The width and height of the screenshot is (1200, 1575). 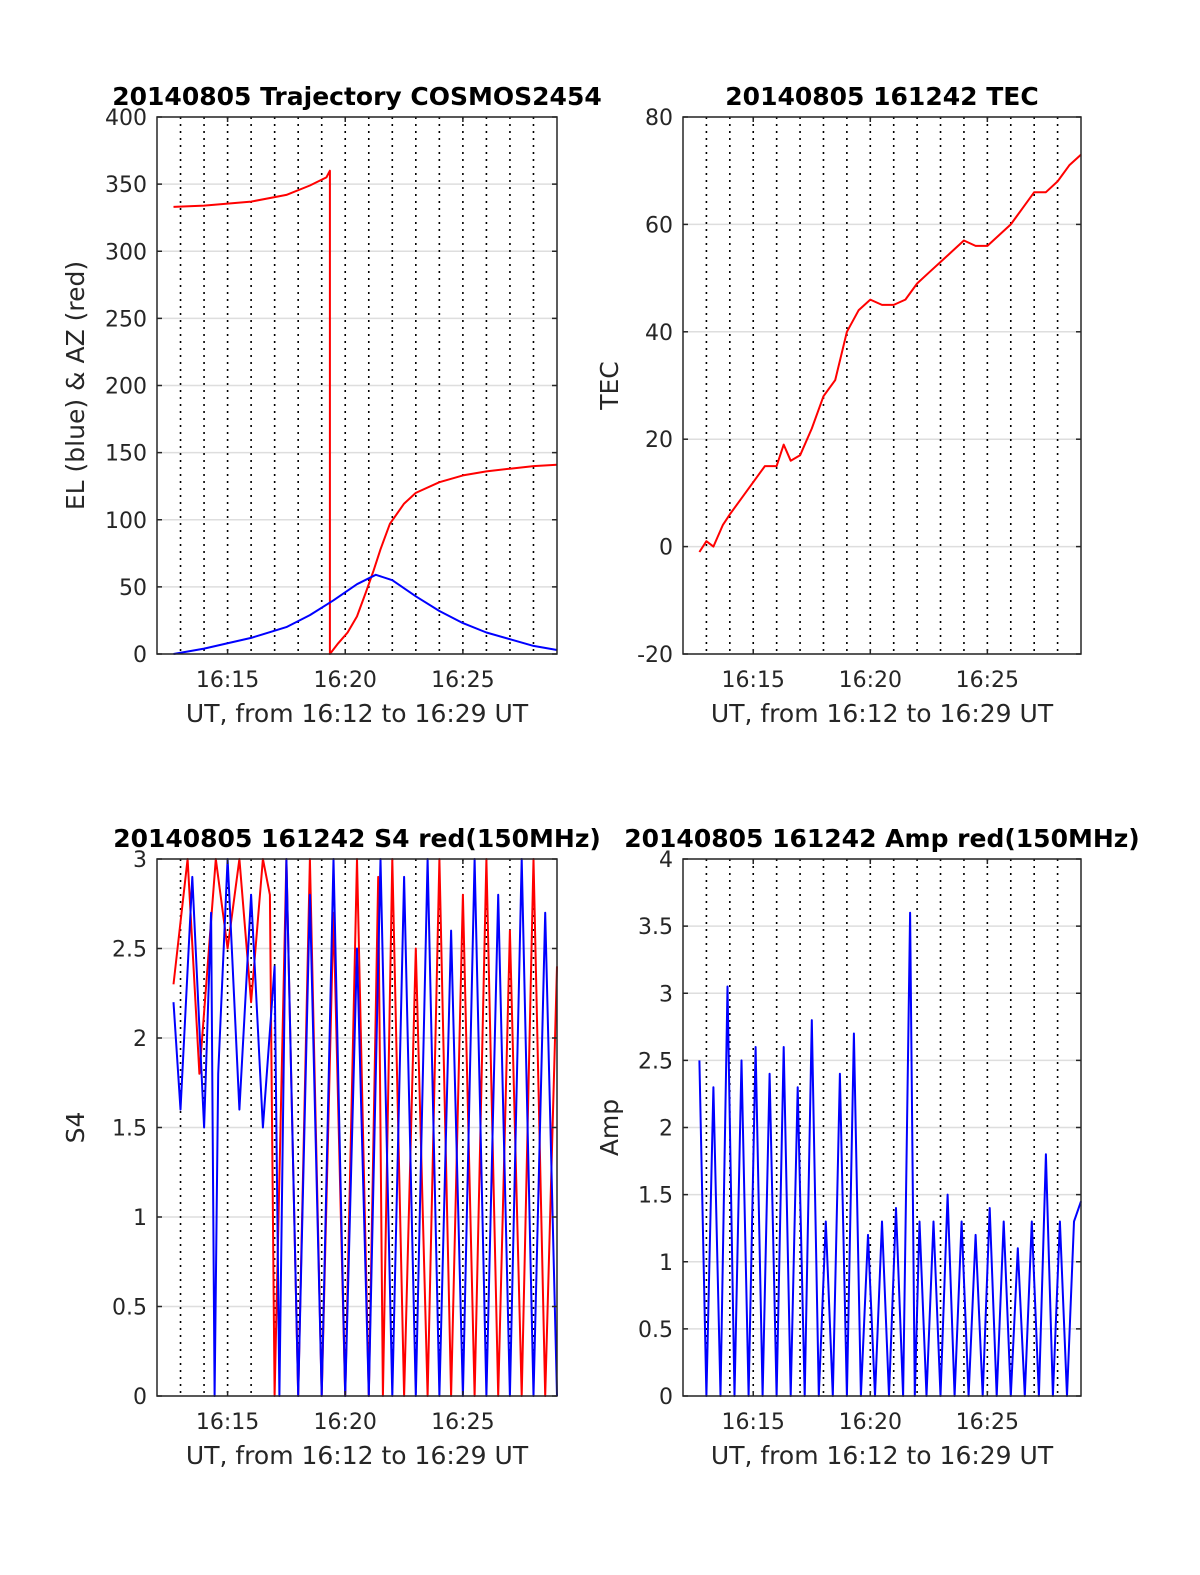 I want to click on axes-box, so click(x=882, y=385).